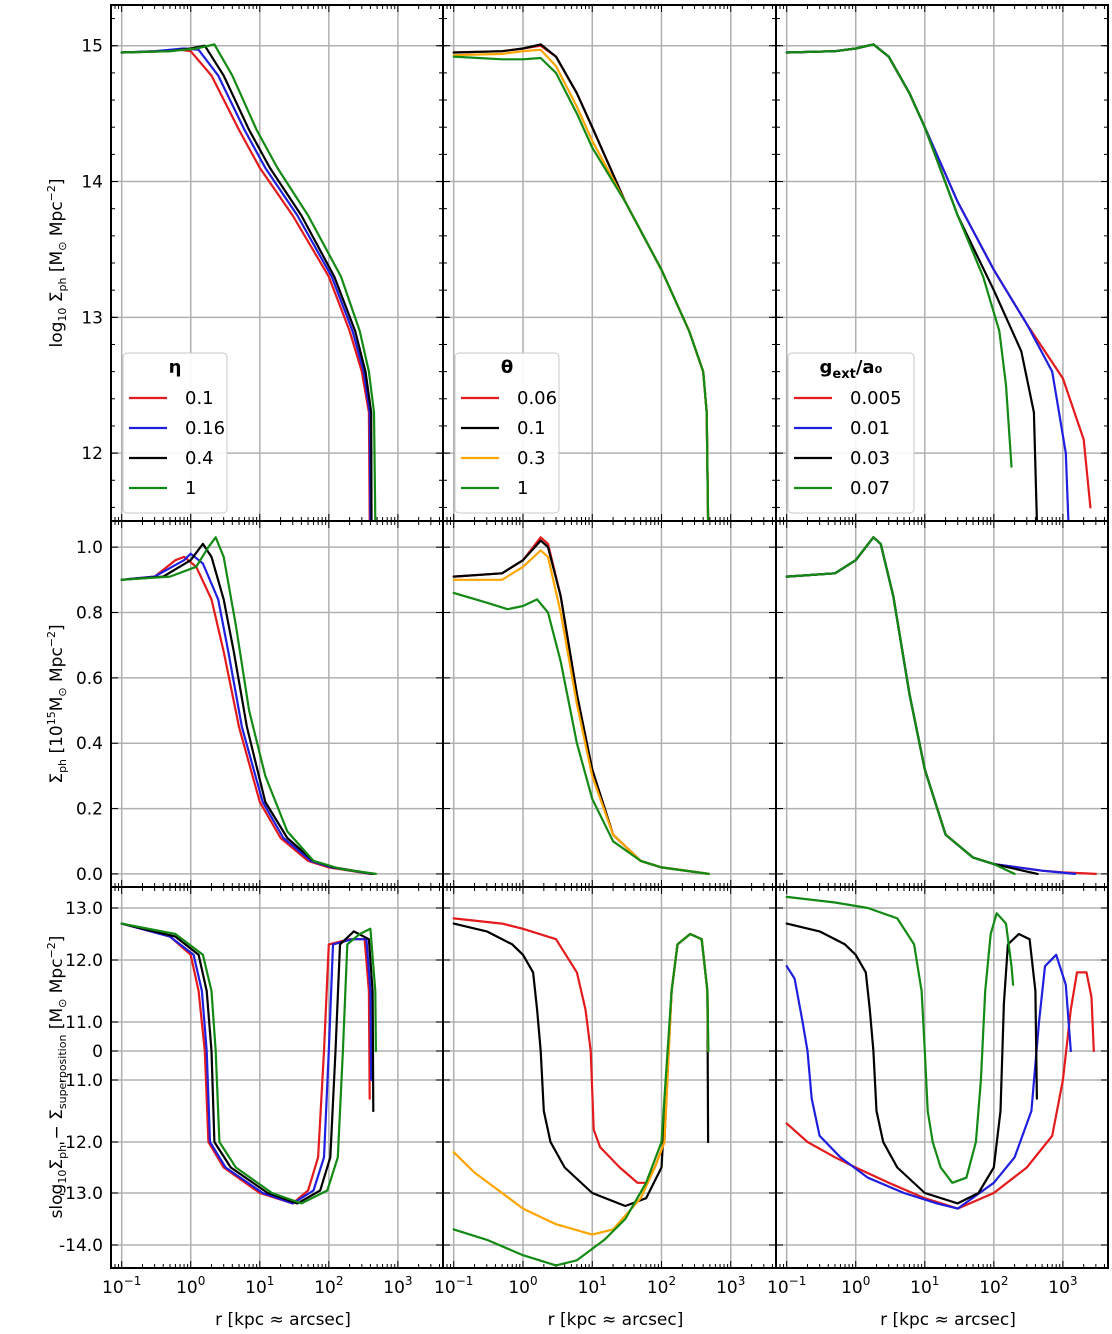  I want to click on legend: η0.1 0.16 0.4 1, so click(175, 433).